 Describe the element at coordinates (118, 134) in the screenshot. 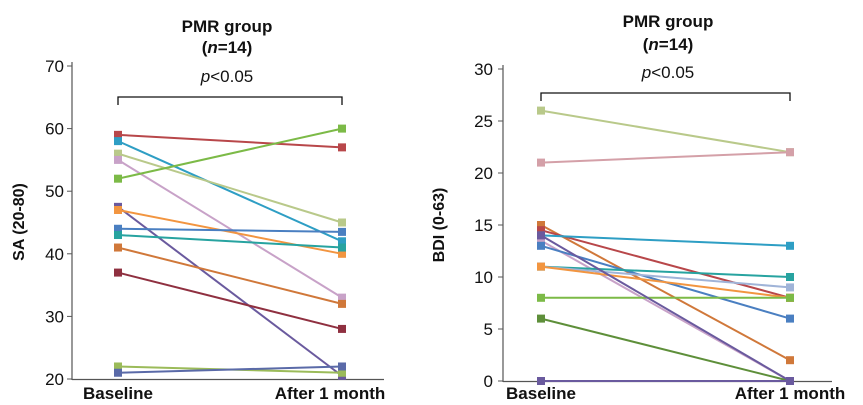

I see `chart1-series-1-point-baseline` at that location.